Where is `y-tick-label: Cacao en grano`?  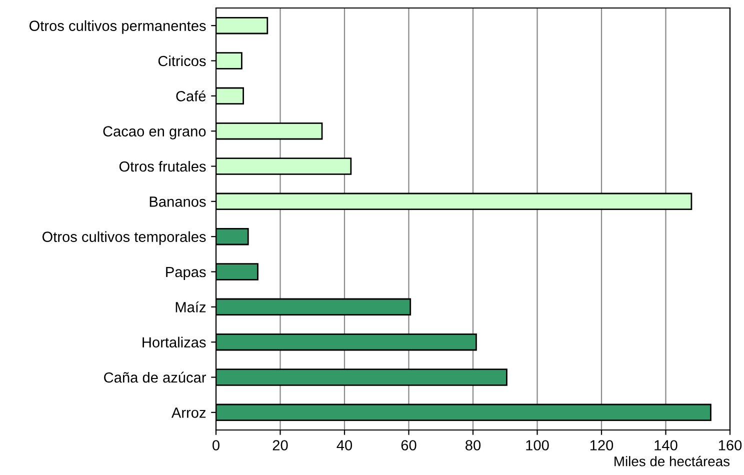
y-tick-label: Cacao en grano is located at coordinates (154, 133).